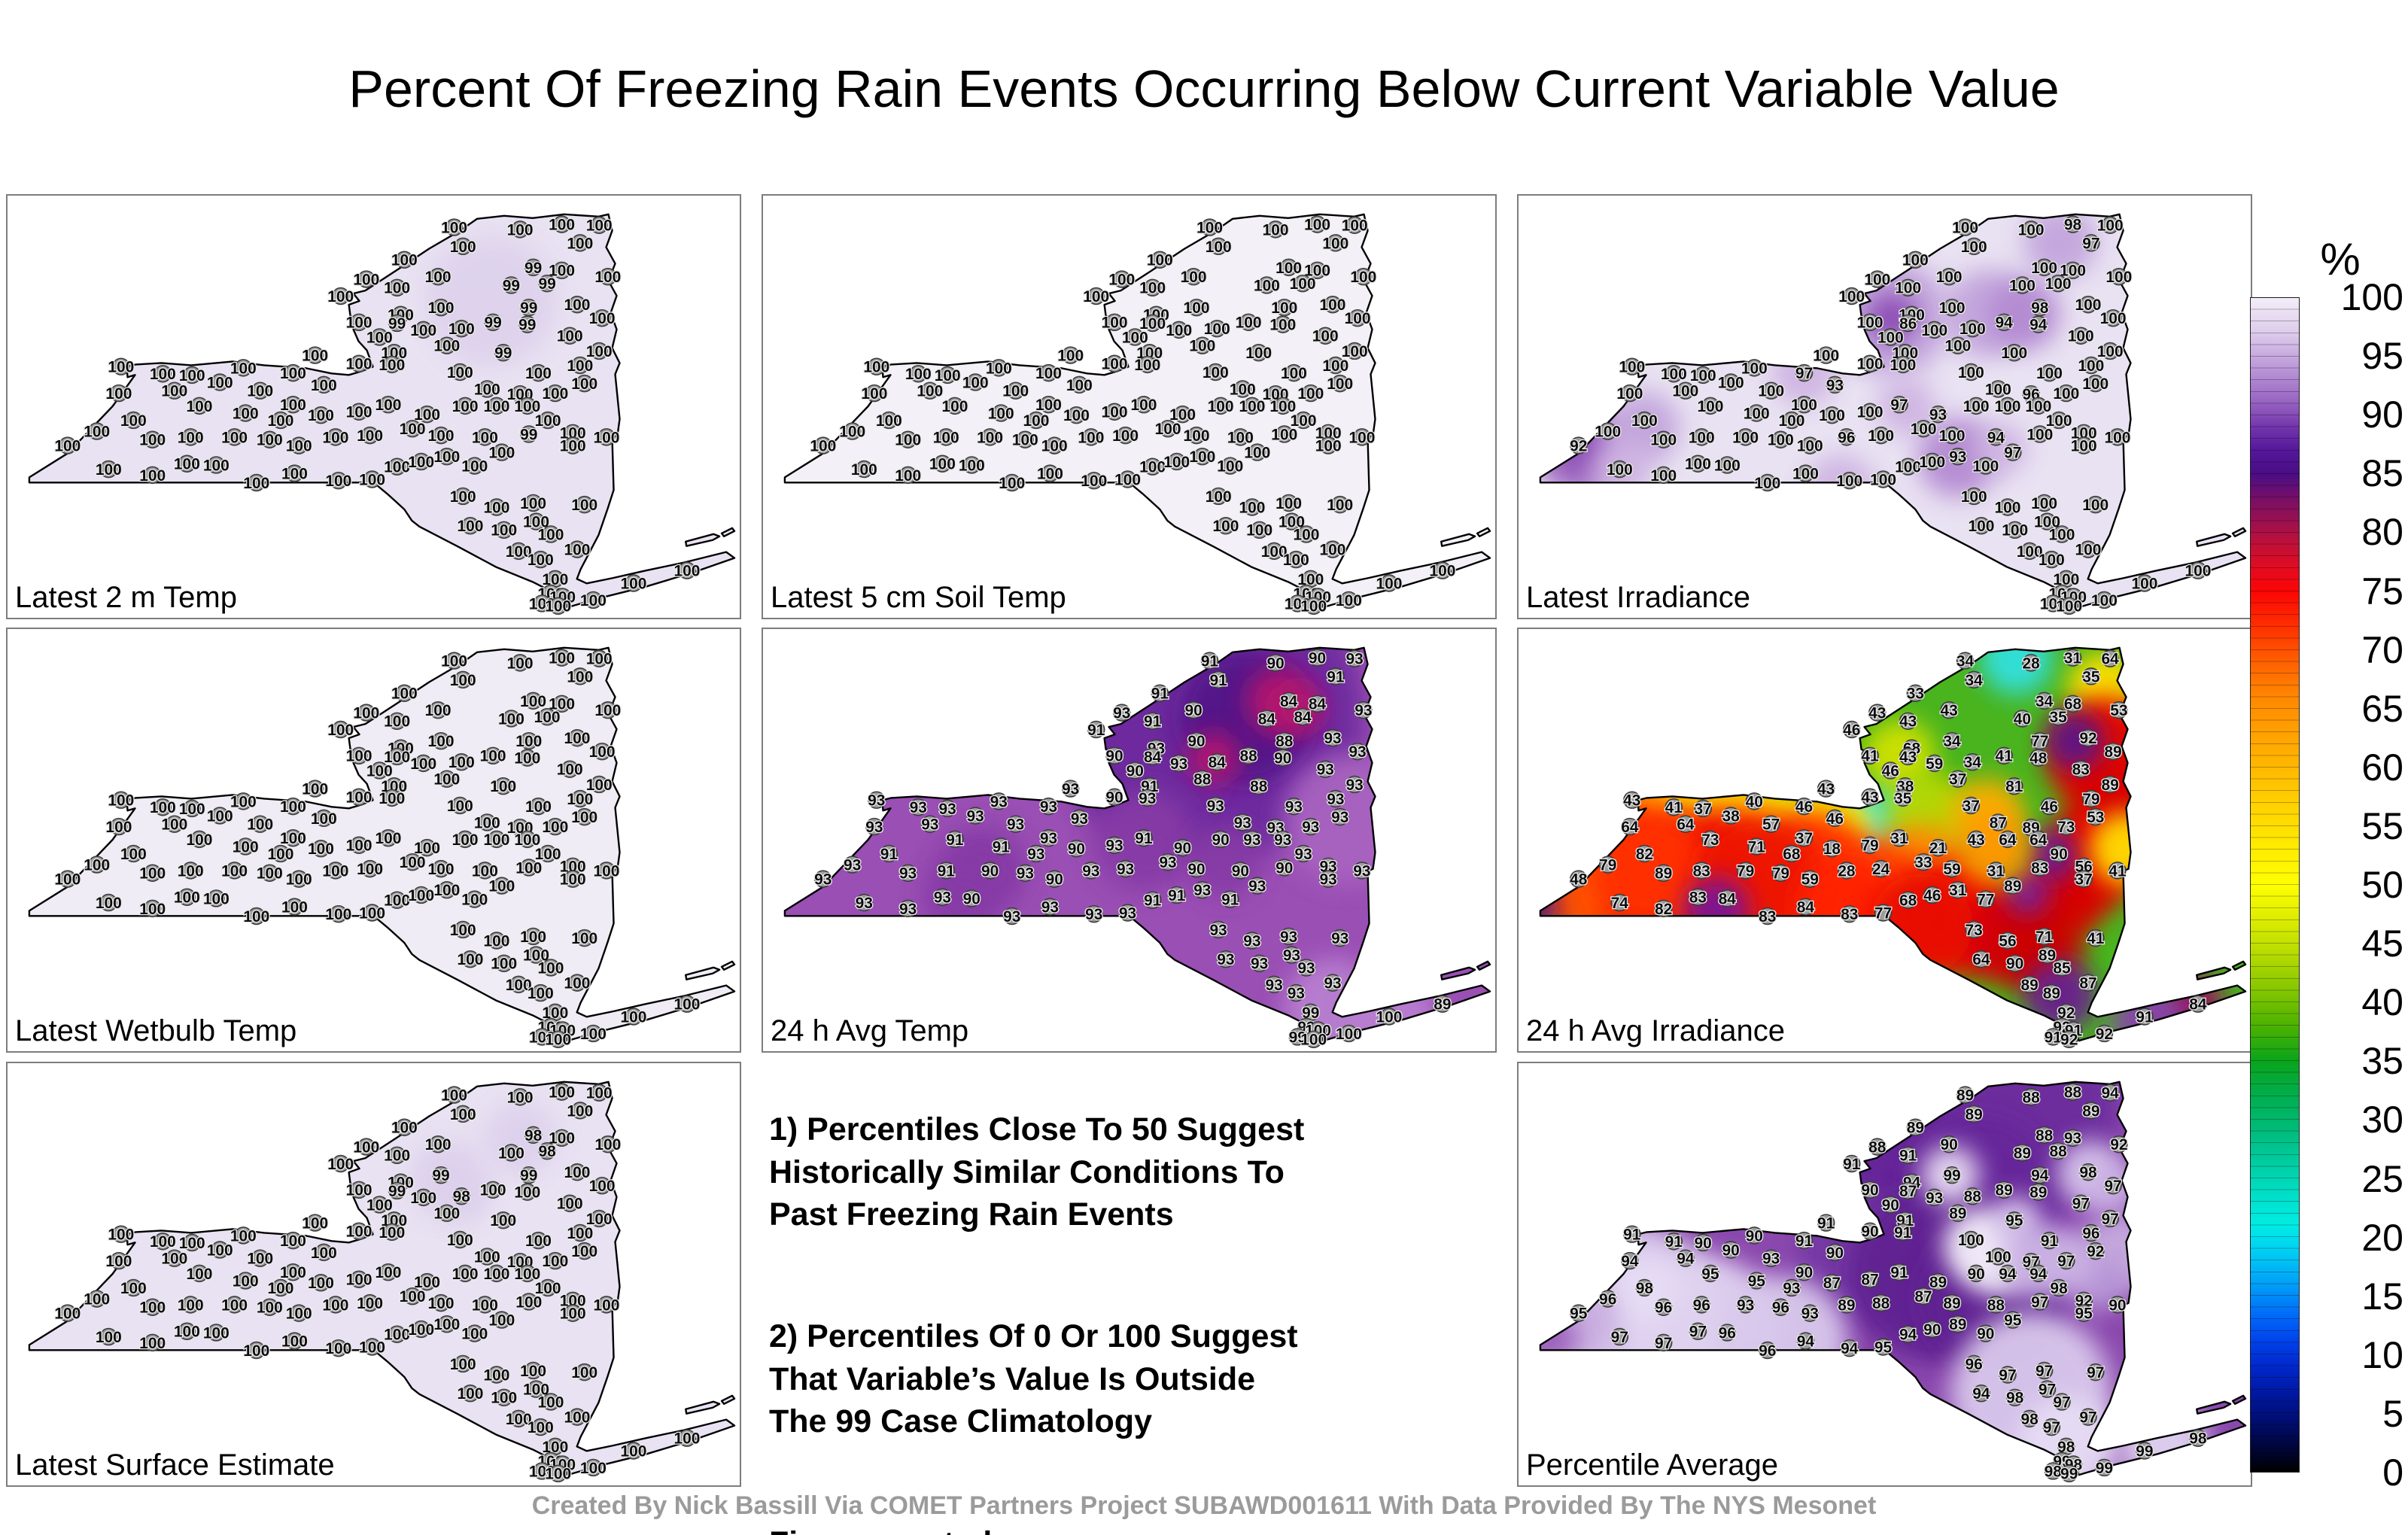  Describe the element at coordinates (1981, 959) in the screenshot. I see `station-value: 64` at that location.